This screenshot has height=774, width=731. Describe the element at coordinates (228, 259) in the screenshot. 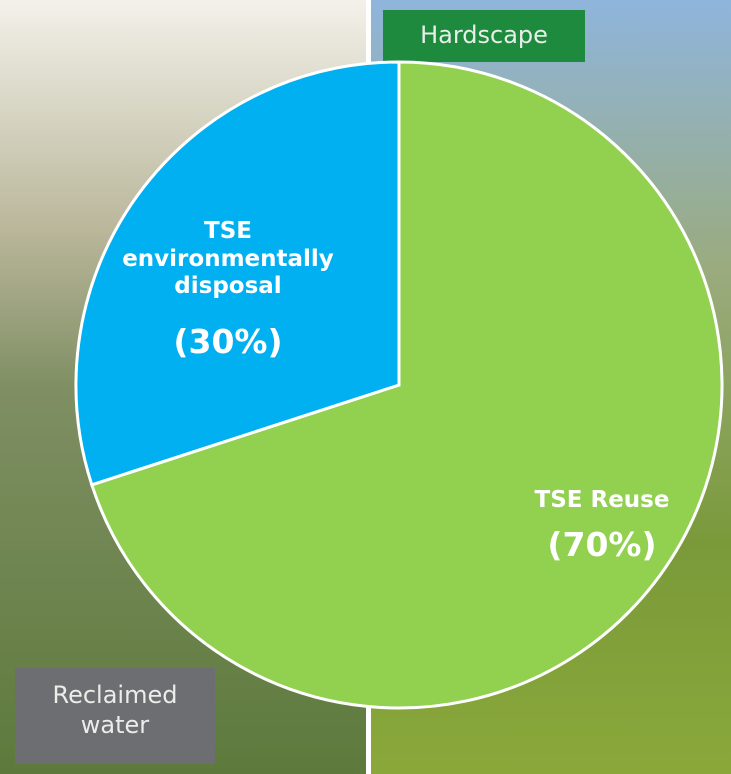

I see `slice-label: TSE environmentally disposal` at that location.